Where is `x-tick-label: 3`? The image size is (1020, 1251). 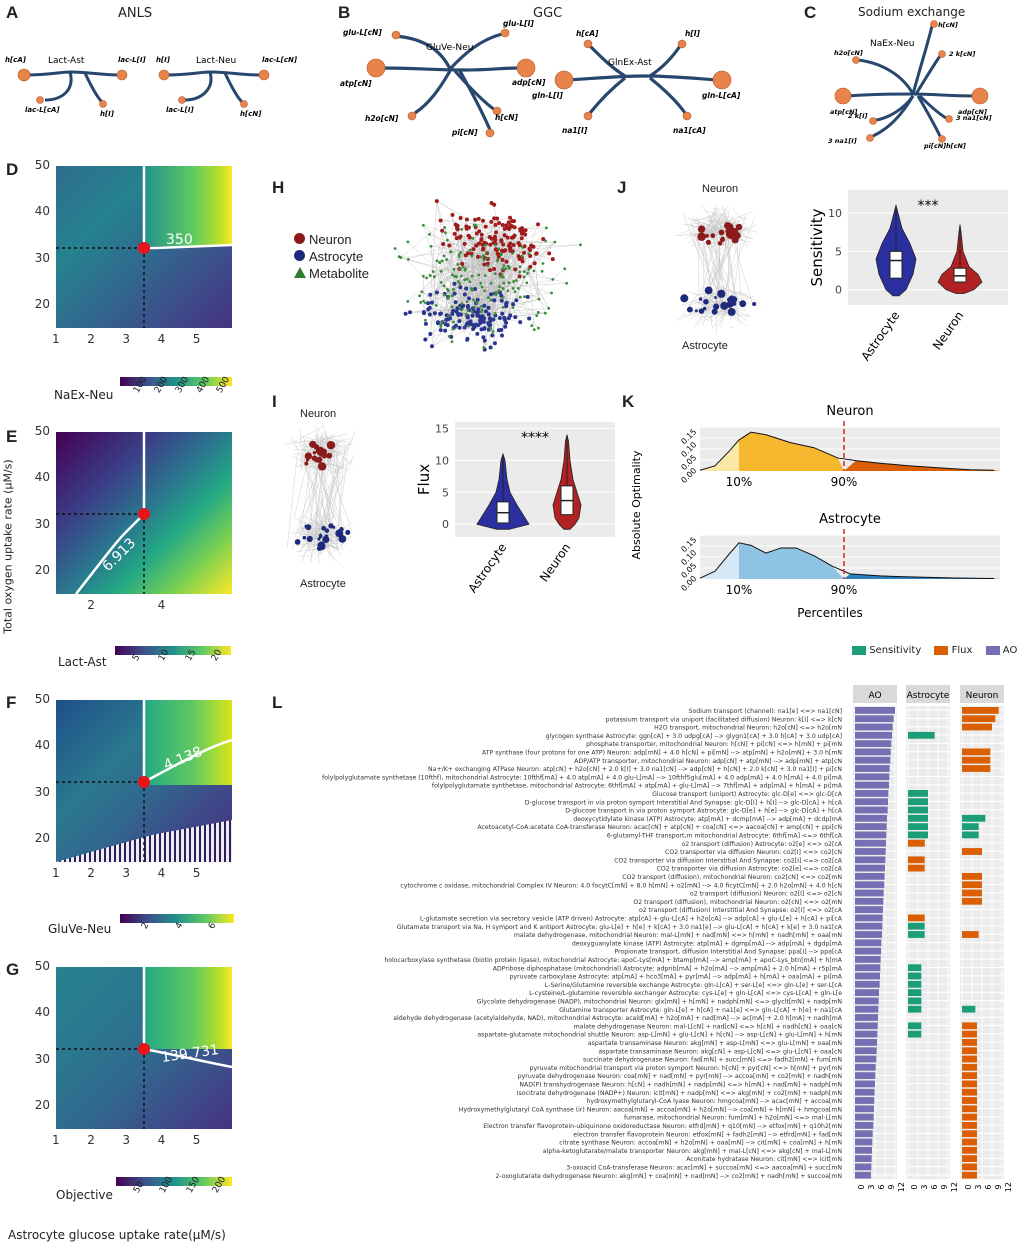
x-tick-label: 3 is located at coordinates (126, 339).